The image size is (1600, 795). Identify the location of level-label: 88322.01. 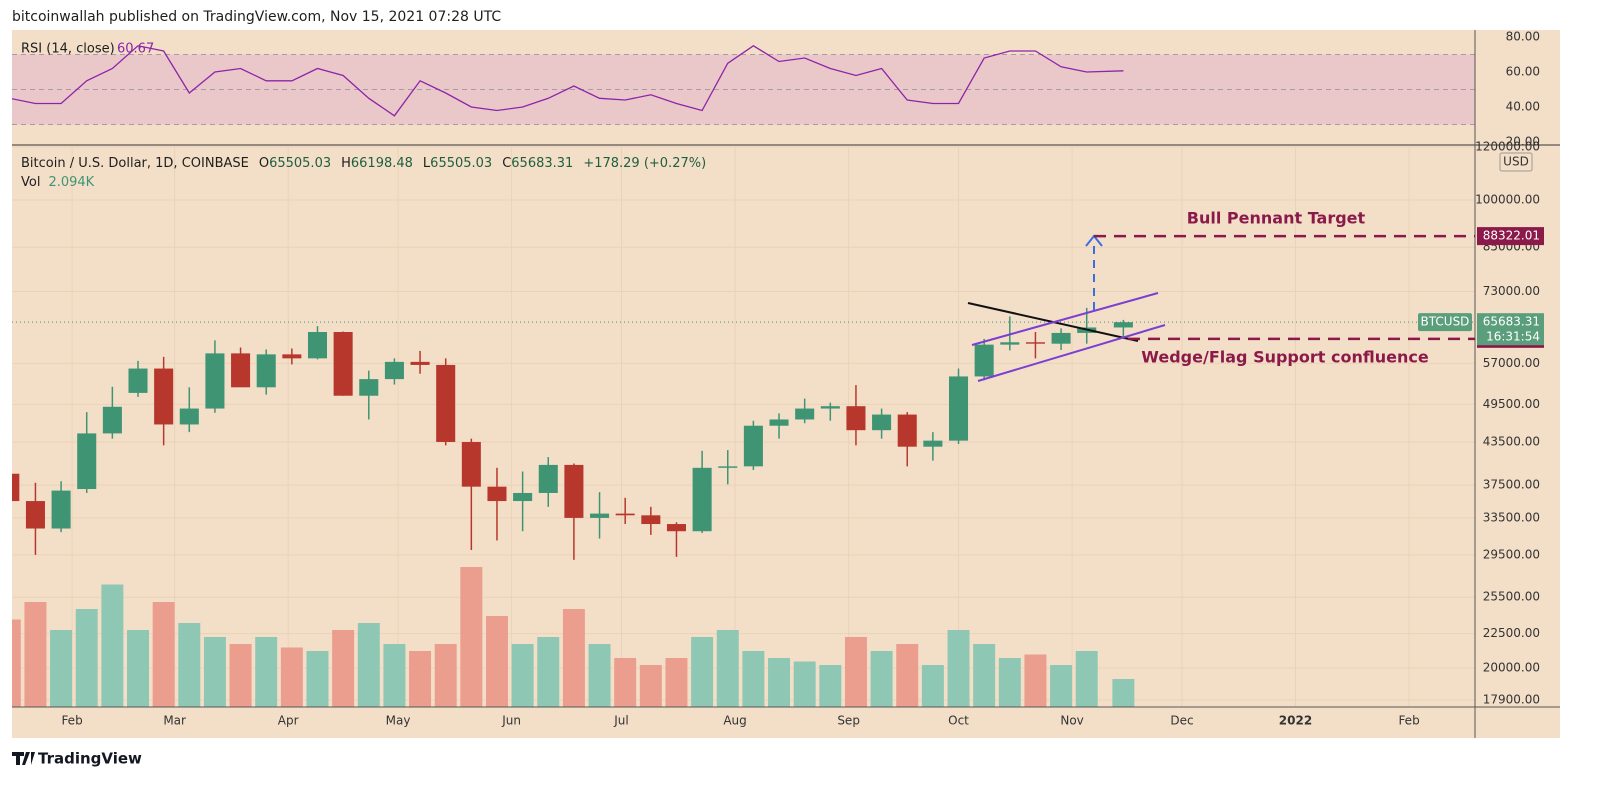
(1511, 236).